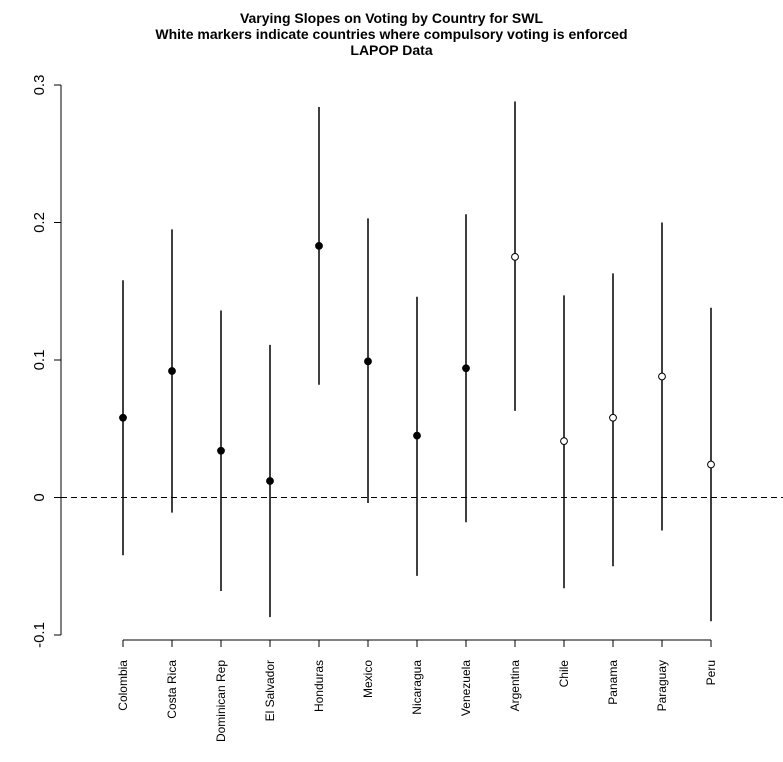 The image size is (783, 762). What do you see at coordinates (39, 635) in the screenshot?
I see `y-tick-label: -0.1` at bounding box center [39, 635].